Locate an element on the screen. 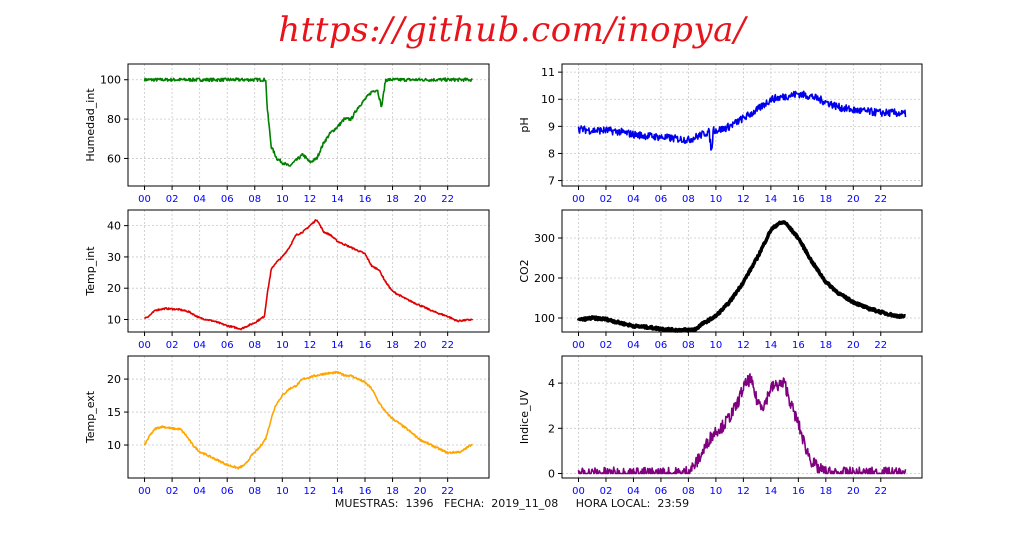 The image size is (1024, 537). local-time-value: 23:59 is located at coordinates (673, 503).